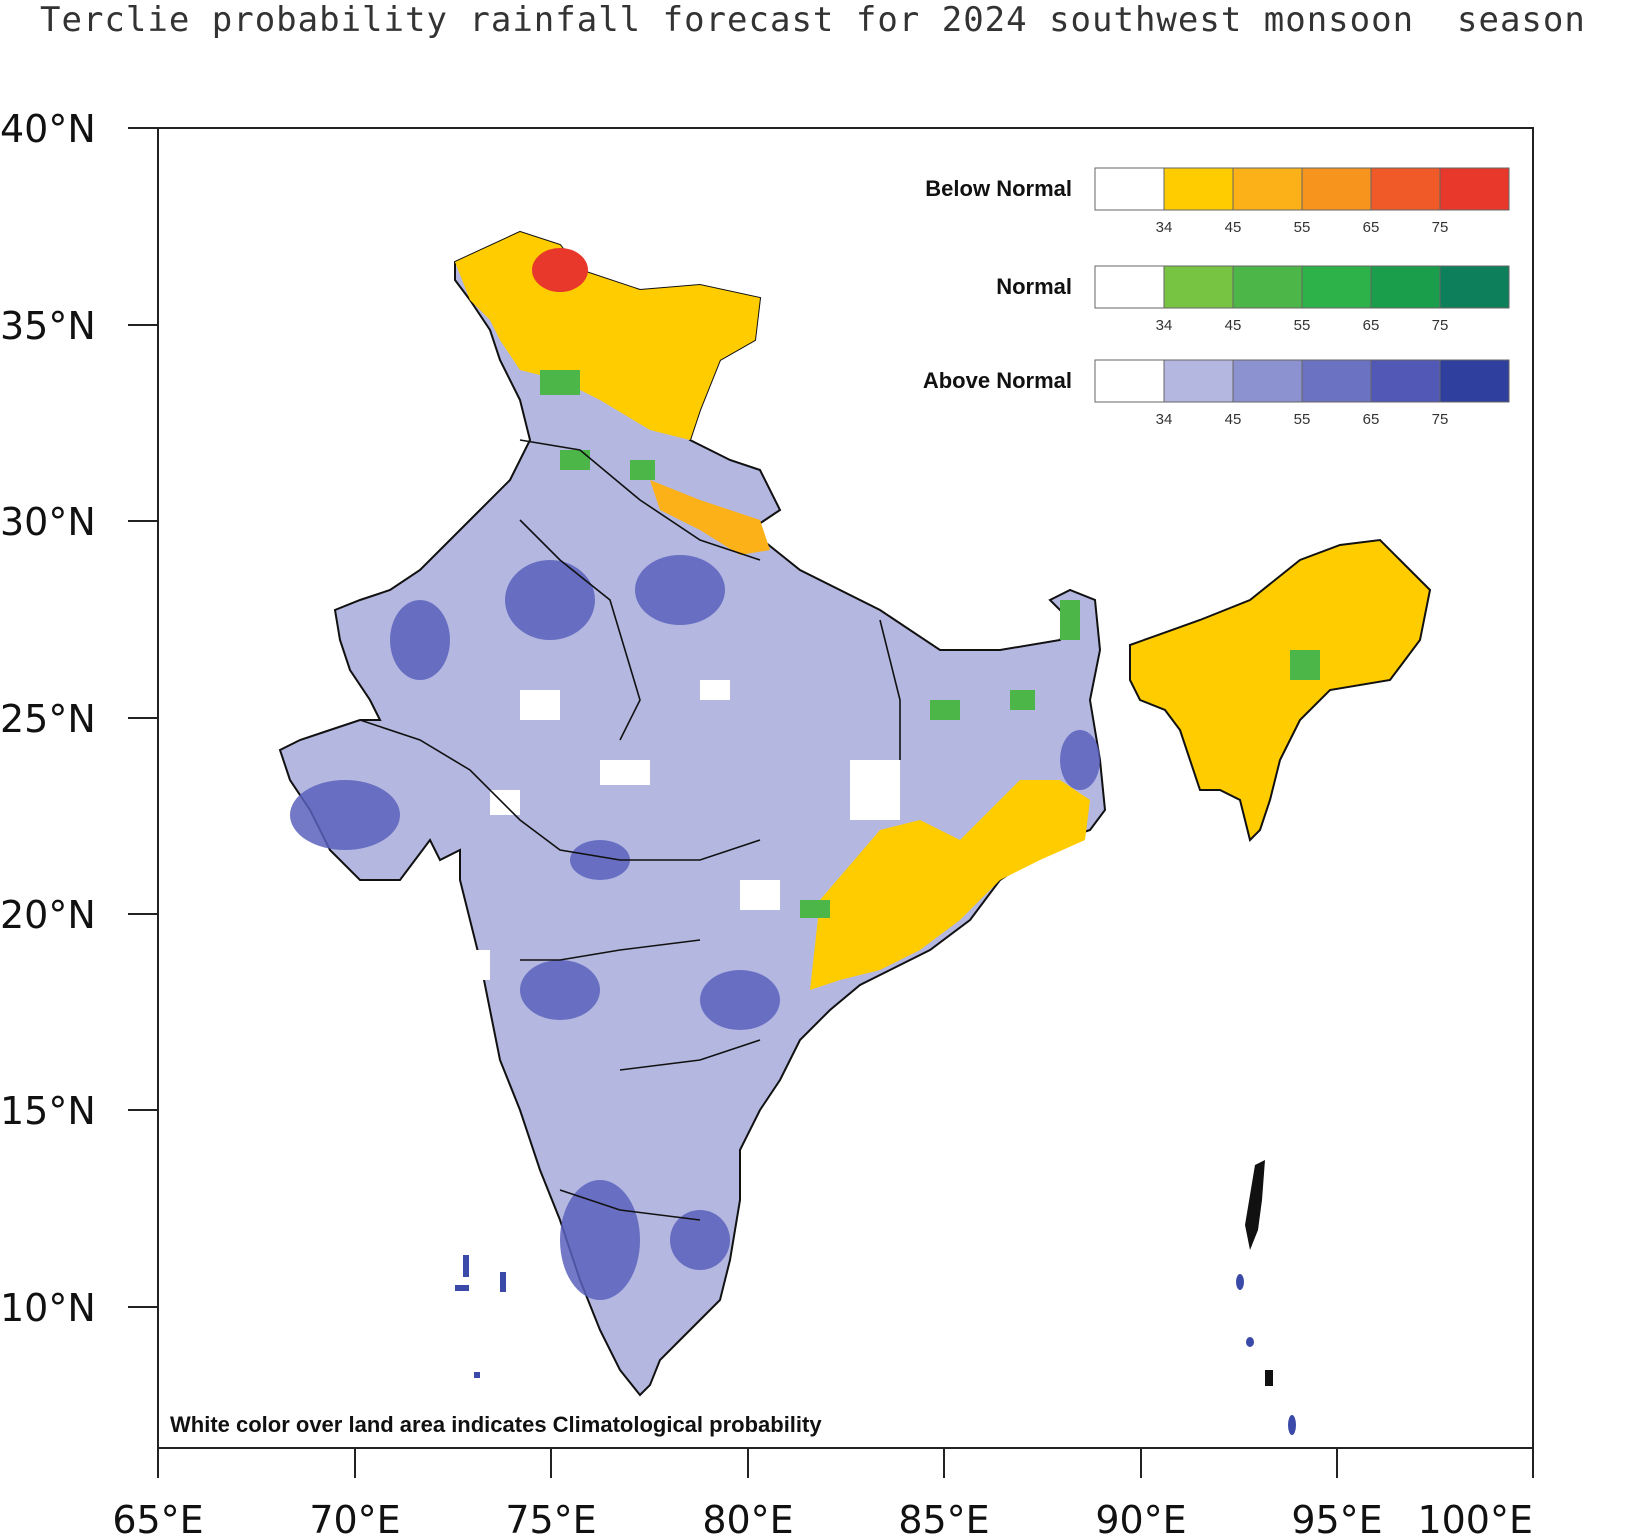  Describe the element at coordinates (1140, 1518) in the screenshot. I see `lon-label-90: 90°E` at that location.